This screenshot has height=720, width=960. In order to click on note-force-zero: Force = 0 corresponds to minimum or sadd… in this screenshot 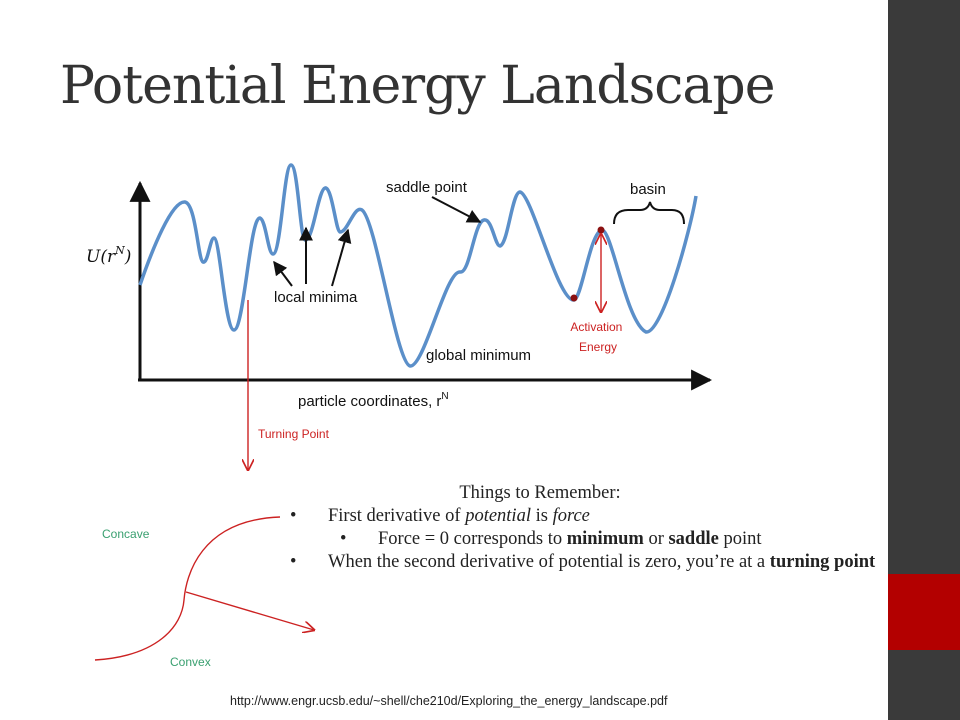, I will do `click(610, 539)`.